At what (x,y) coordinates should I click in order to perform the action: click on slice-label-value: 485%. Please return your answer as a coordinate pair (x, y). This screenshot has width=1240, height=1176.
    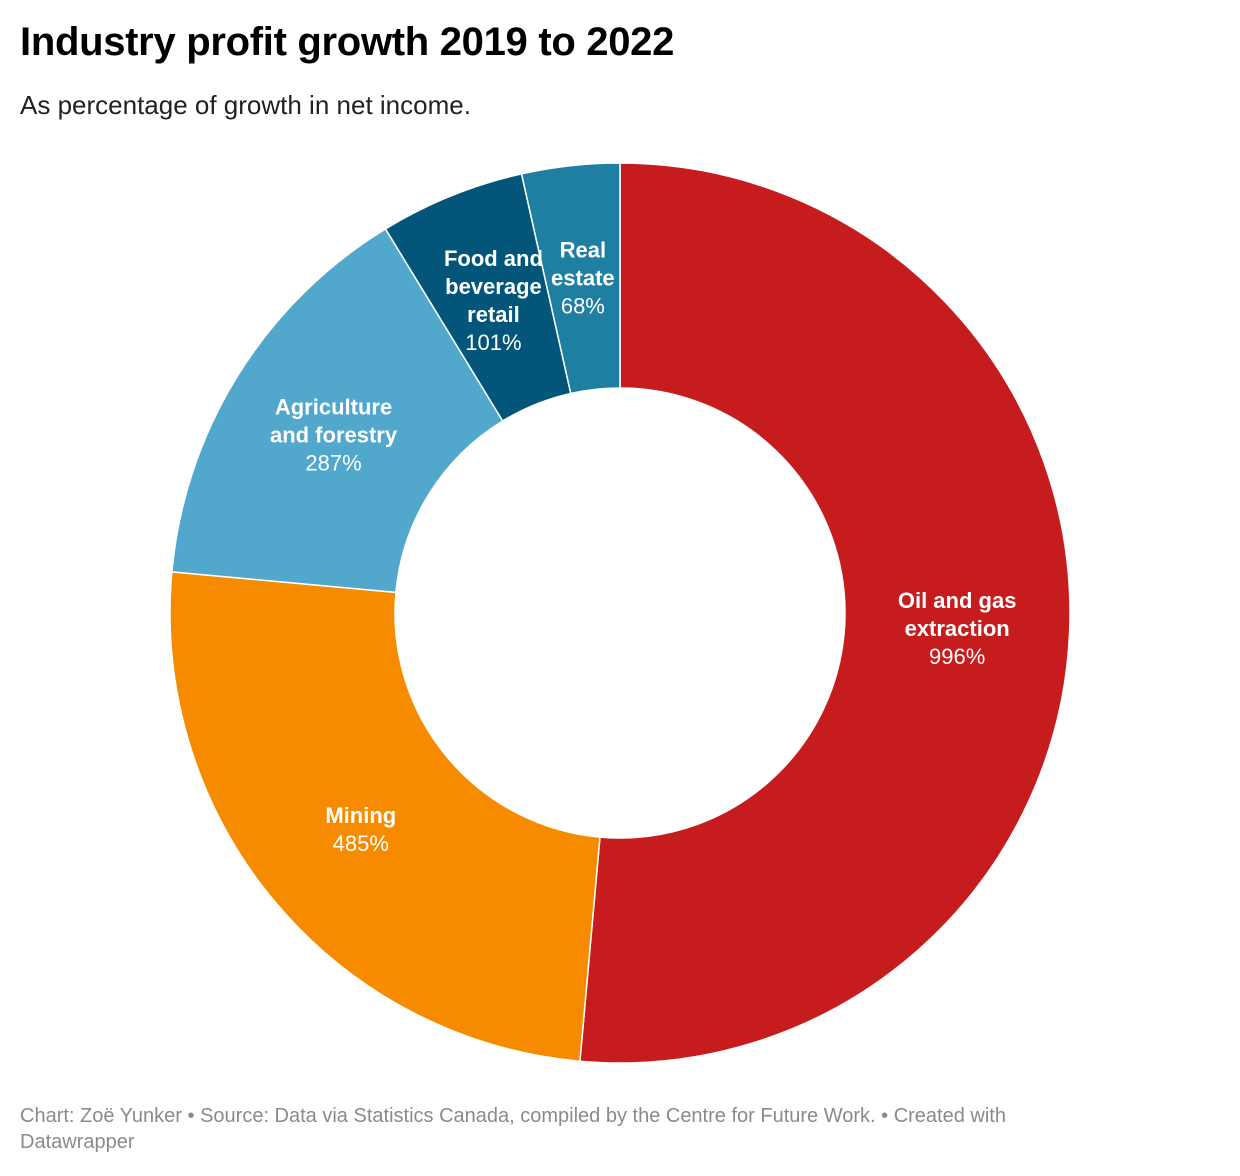
    Looking at the image, I should click on (361, 843).